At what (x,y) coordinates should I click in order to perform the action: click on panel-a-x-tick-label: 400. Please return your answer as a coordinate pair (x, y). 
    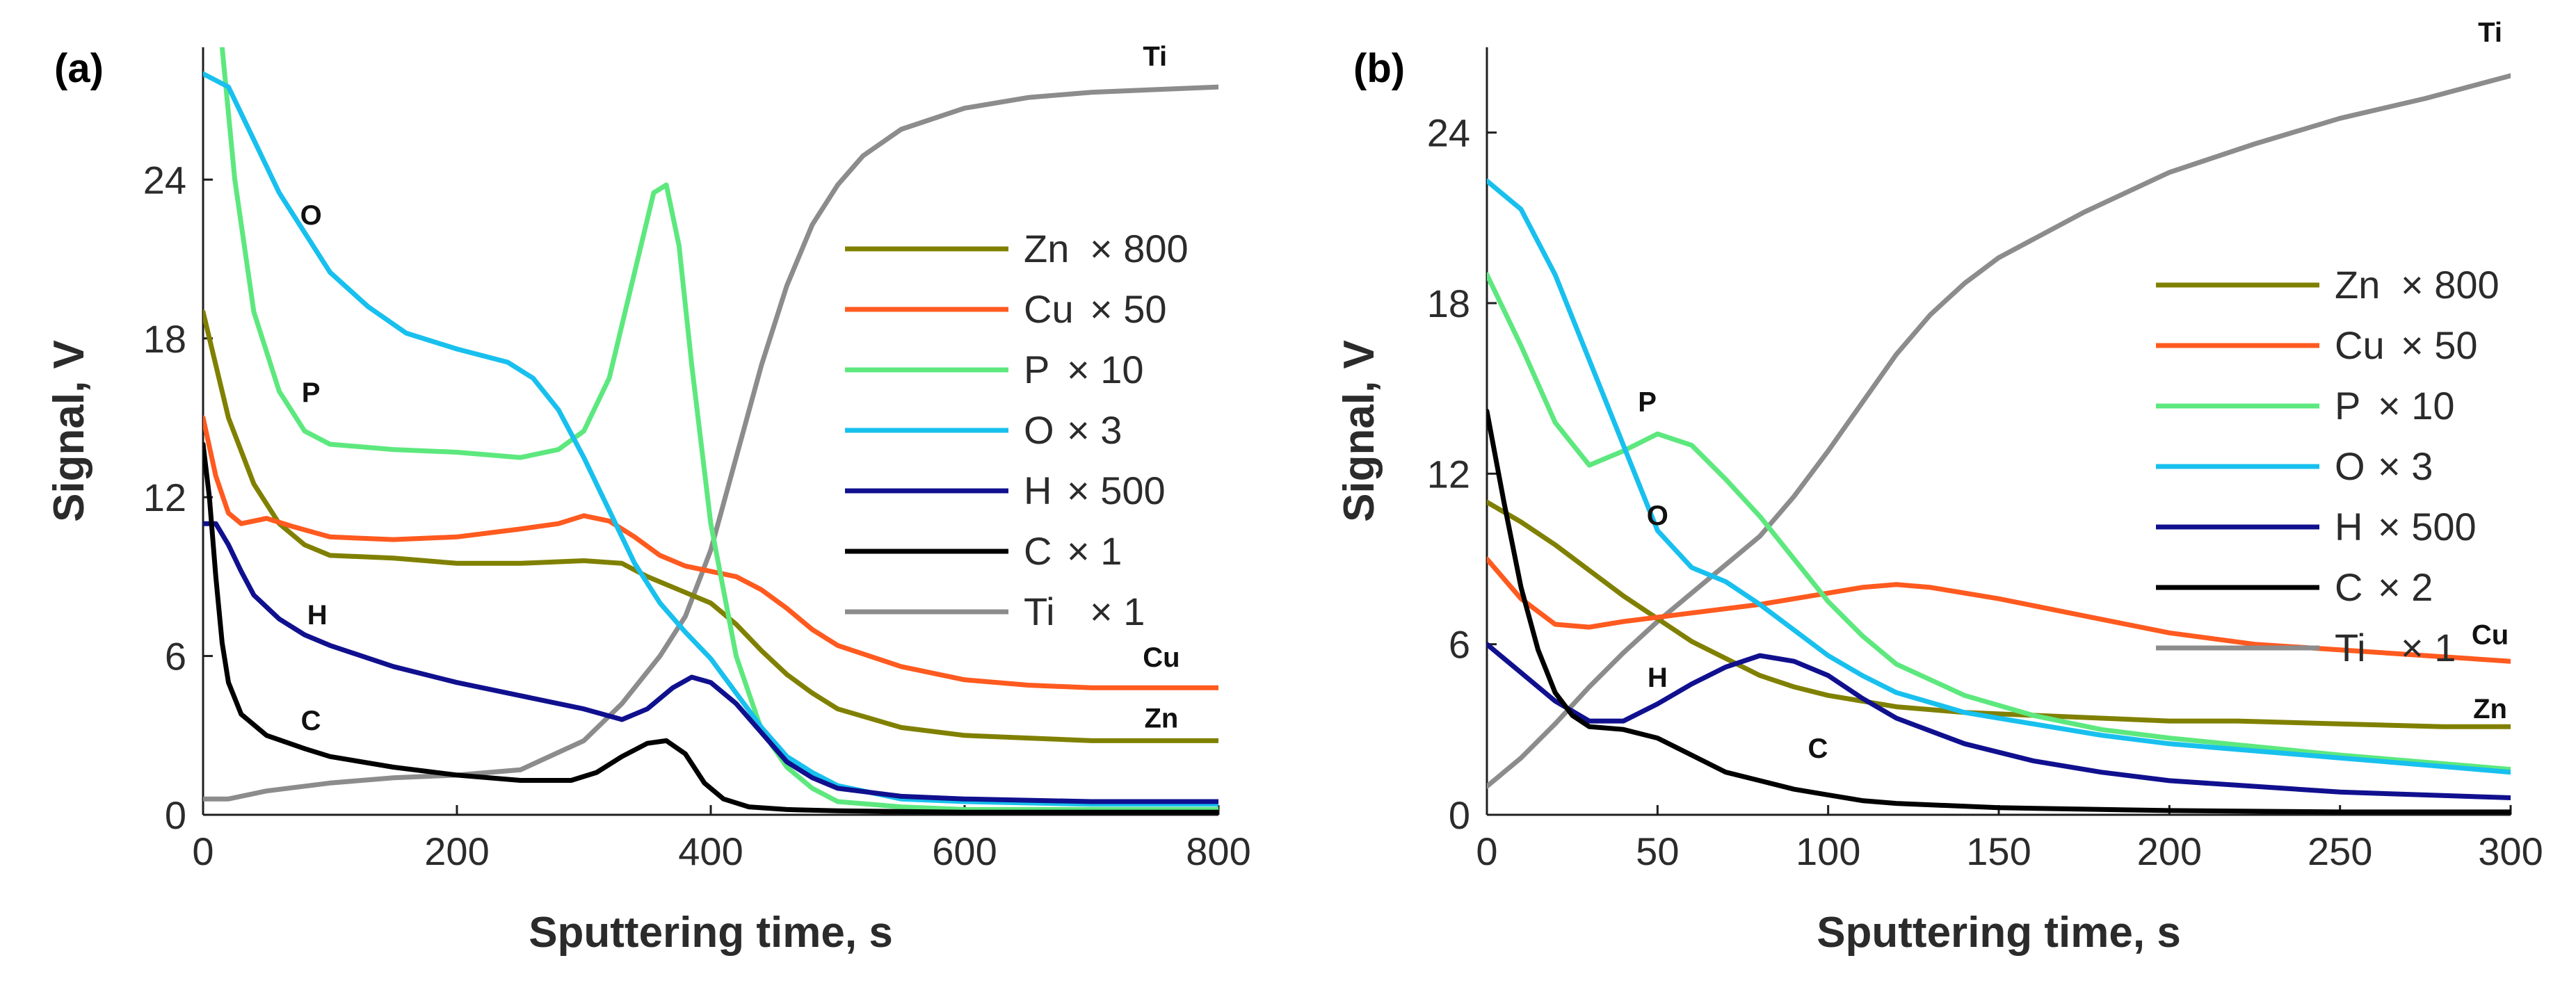
    Looking at the image, I should click on (710, 851).